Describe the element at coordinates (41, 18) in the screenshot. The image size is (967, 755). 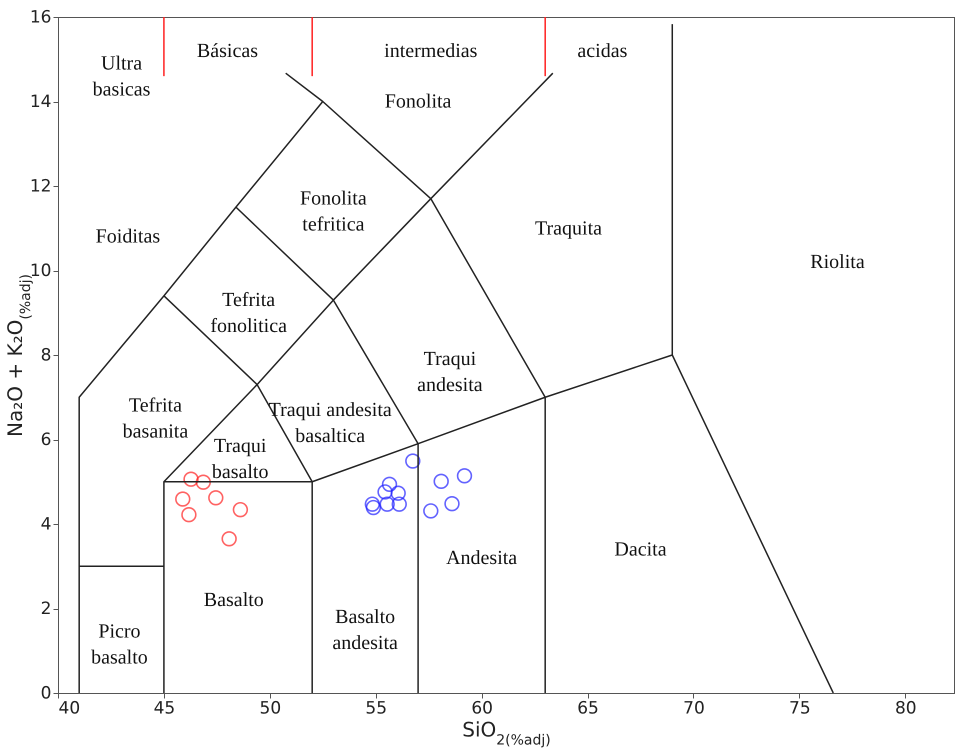
I see `y-tick-label: 16` at that location.